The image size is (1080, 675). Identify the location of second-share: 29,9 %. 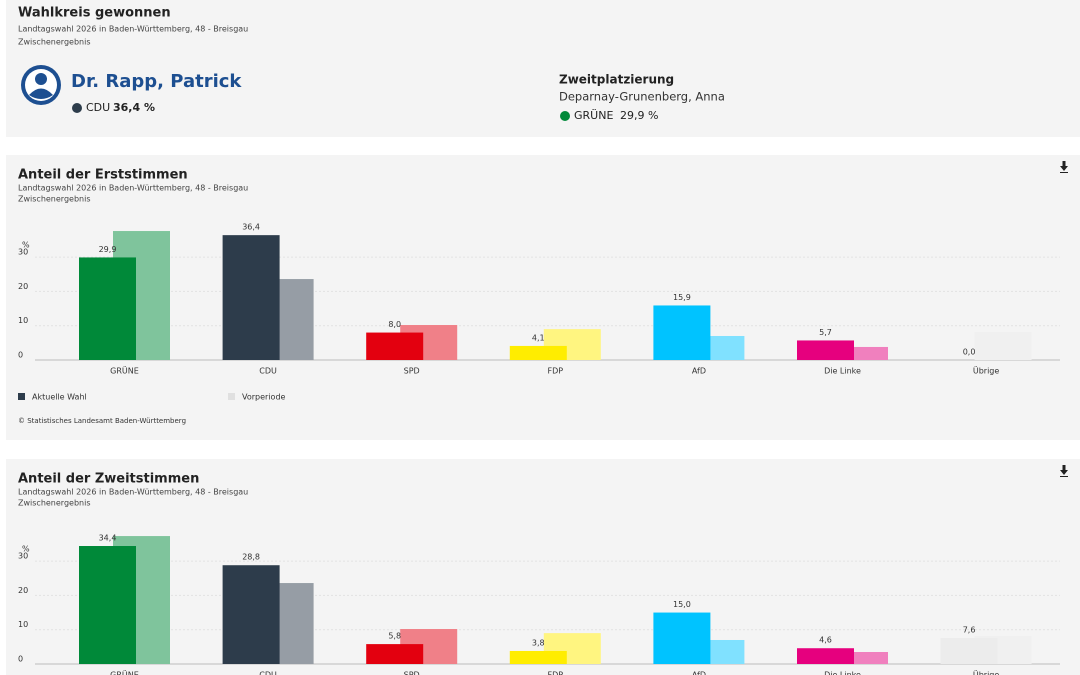
(639, 115).